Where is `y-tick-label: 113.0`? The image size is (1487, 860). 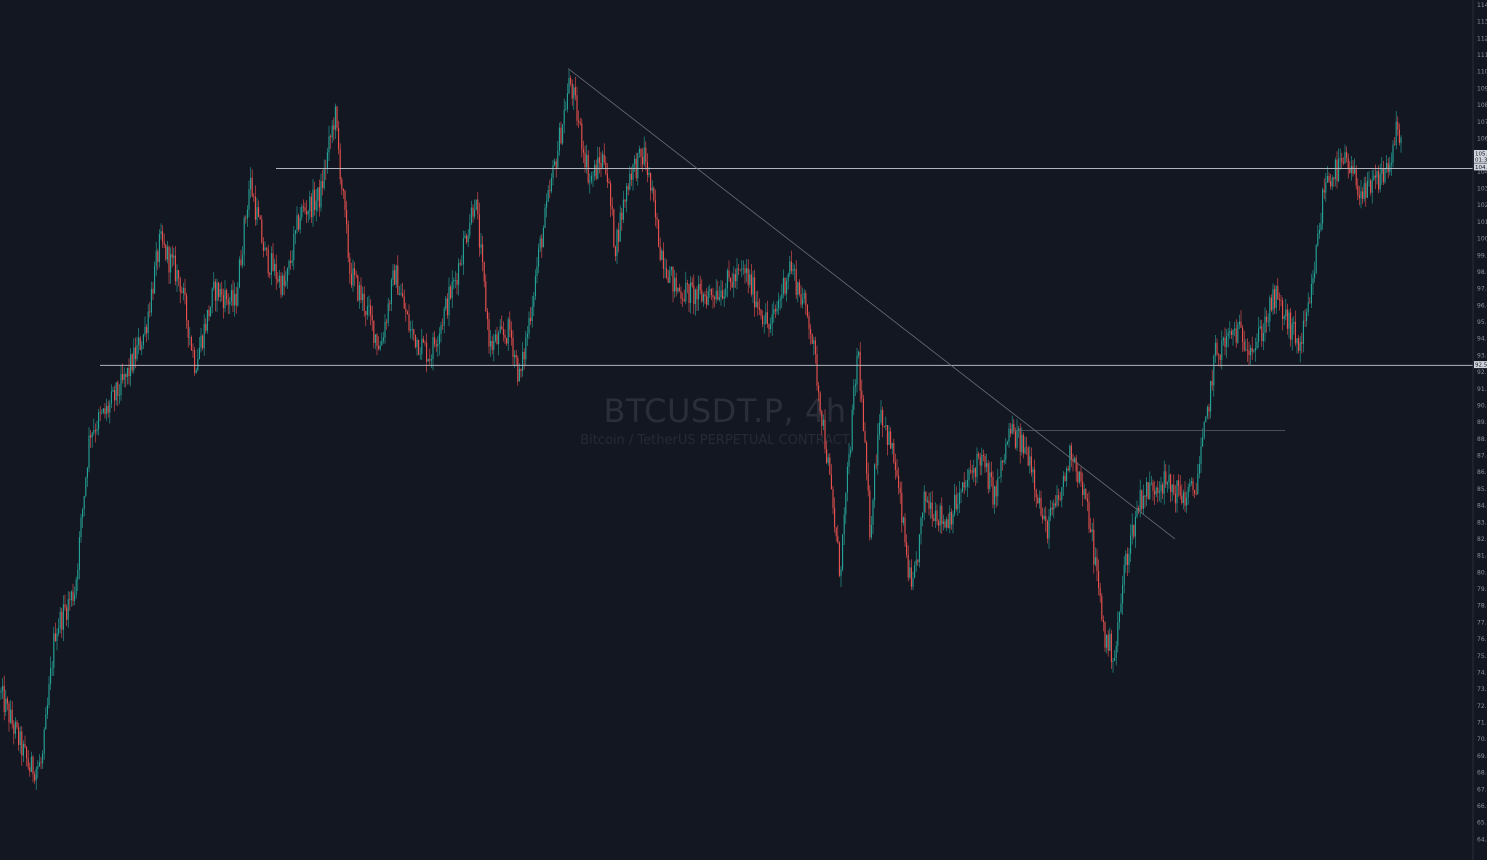 y-tick-label: 113.0 is located at coordinates (1482, 22).